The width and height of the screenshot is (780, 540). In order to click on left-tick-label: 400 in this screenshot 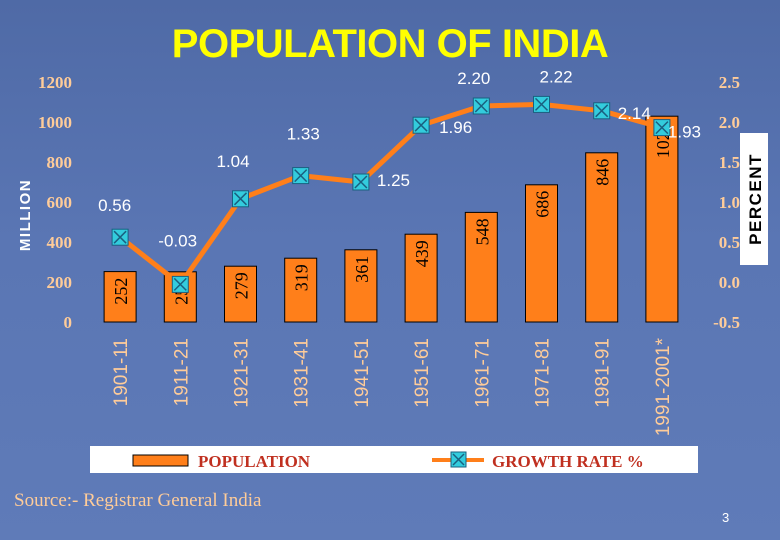, I will do `click(60, 242)`.